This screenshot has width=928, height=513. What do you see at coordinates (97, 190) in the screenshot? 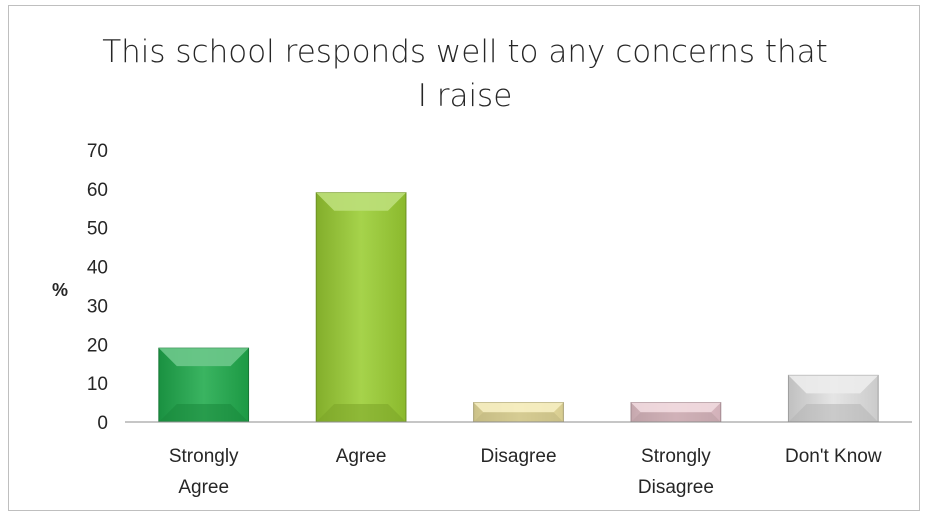
I see `y-tick-label: 60` at bounding box center [97, 190].